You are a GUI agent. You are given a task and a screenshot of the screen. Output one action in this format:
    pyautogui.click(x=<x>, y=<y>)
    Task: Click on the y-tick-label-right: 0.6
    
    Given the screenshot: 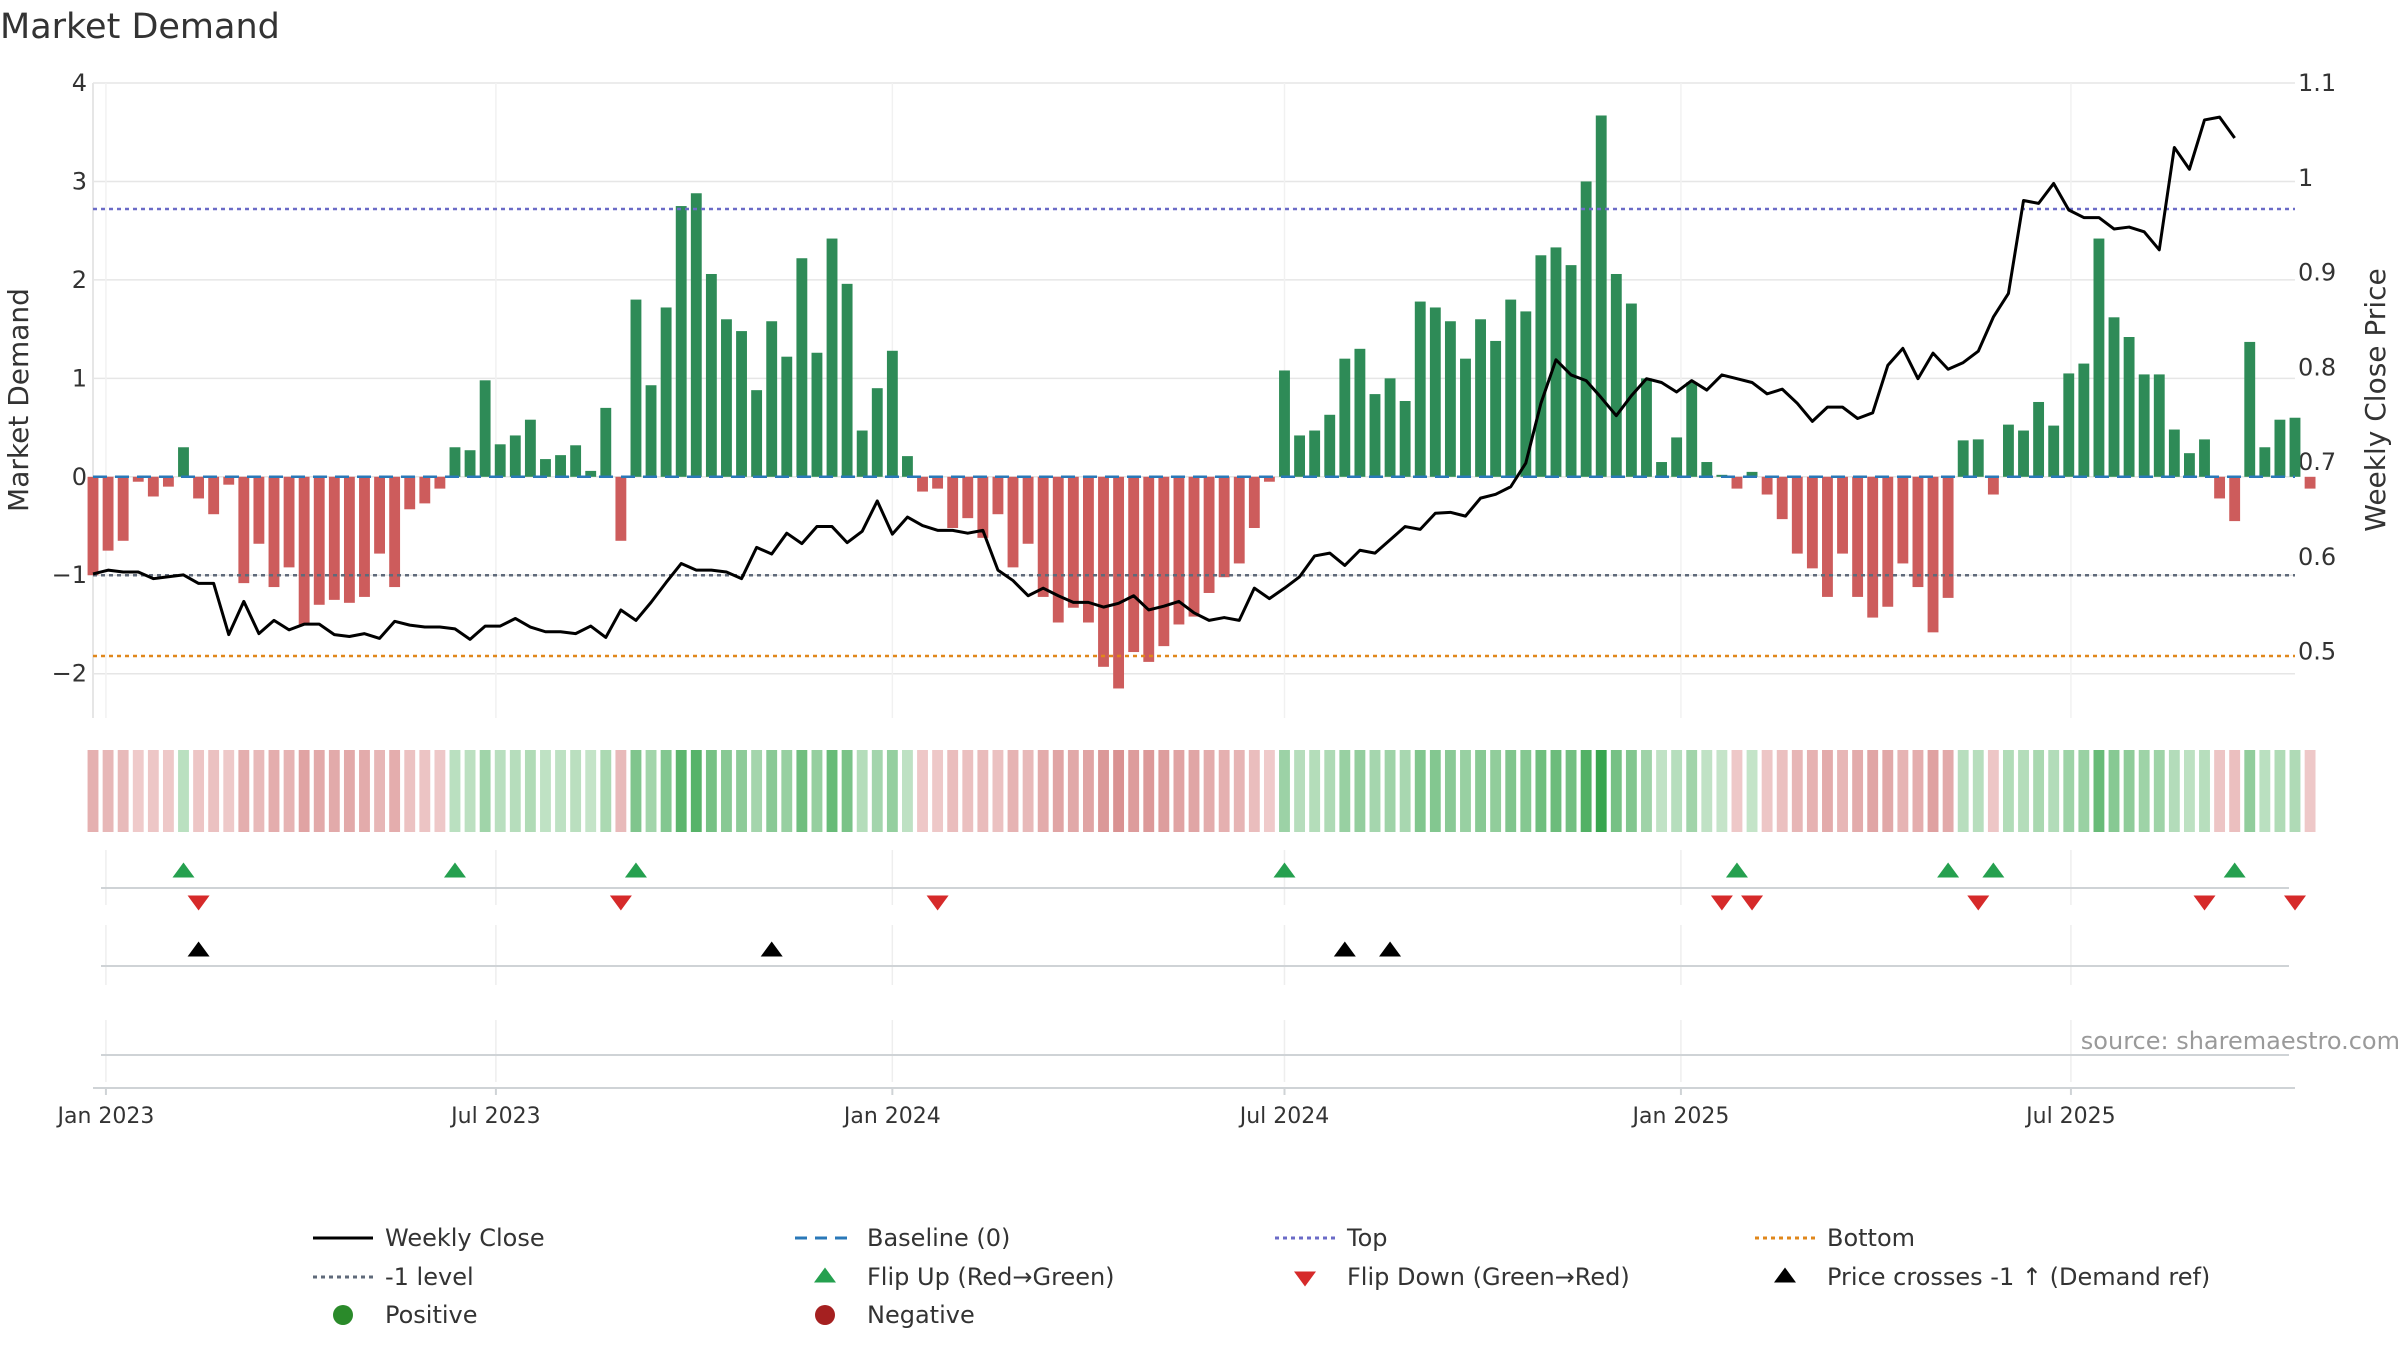 What is the action you would take?
    pyautogui.click(x=2317, y=557)
    